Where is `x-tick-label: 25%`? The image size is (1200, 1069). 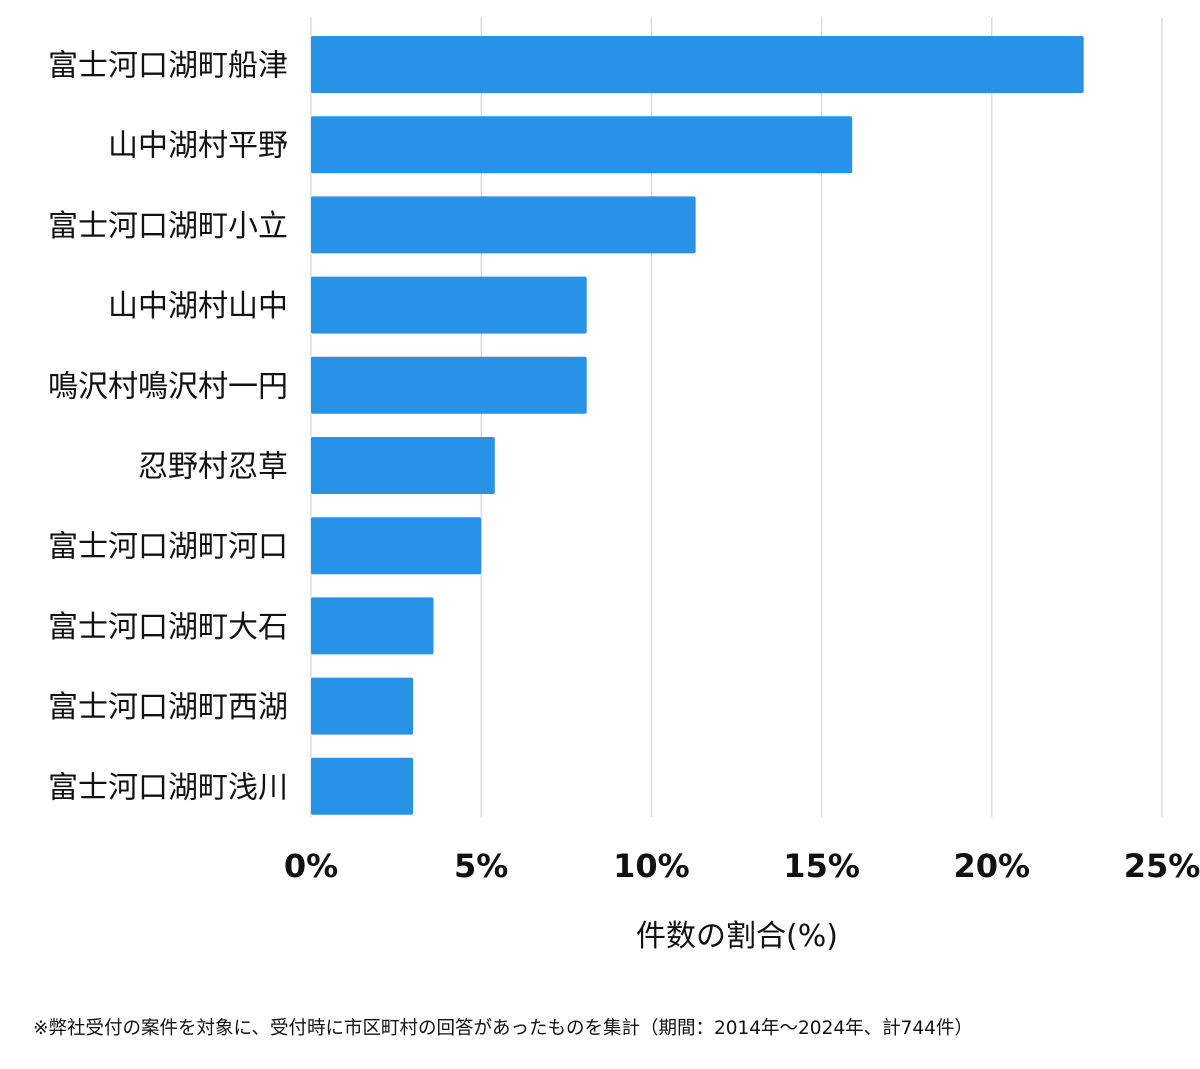
x-tick-label: 25% is located at coordinates (1162, 866).